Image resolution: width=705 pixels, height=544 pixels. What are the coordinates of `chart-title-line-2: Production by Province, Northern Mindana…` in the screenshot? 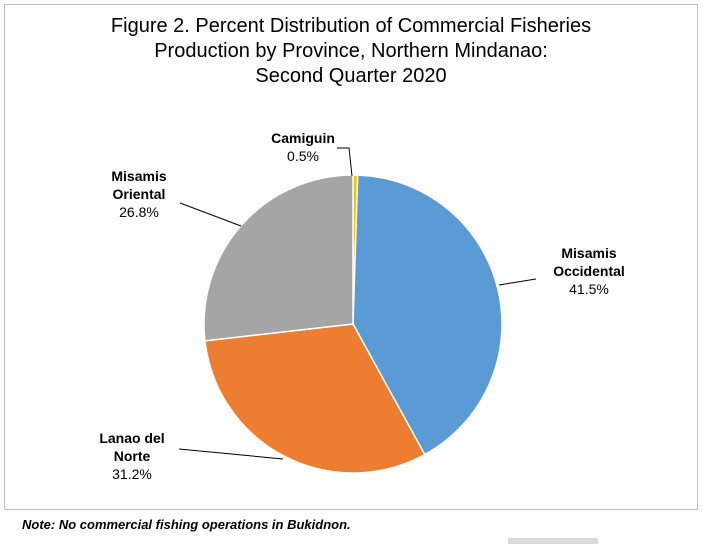 It's located at (351, 51).